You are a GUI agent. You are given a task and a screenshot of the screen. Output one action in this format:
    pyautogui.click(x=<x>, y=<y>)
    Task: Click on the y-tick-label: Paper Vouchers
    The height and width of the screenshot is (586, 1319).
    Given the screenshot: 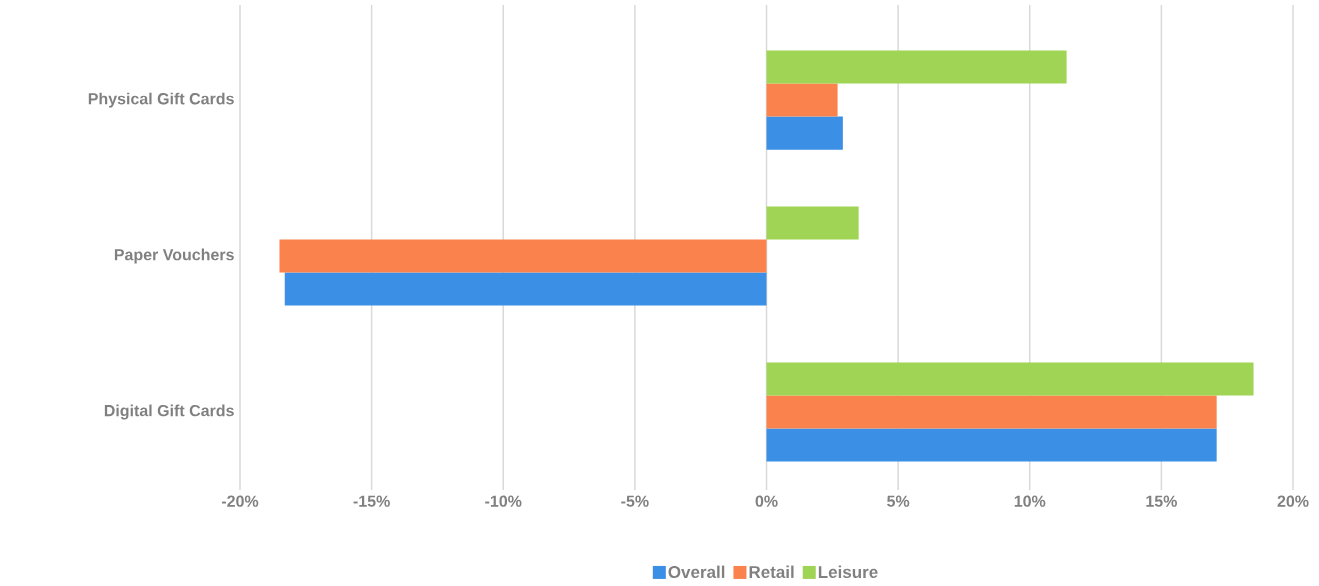 What is the action you would take?
    pyautogui.click(x=174, y=256)
    